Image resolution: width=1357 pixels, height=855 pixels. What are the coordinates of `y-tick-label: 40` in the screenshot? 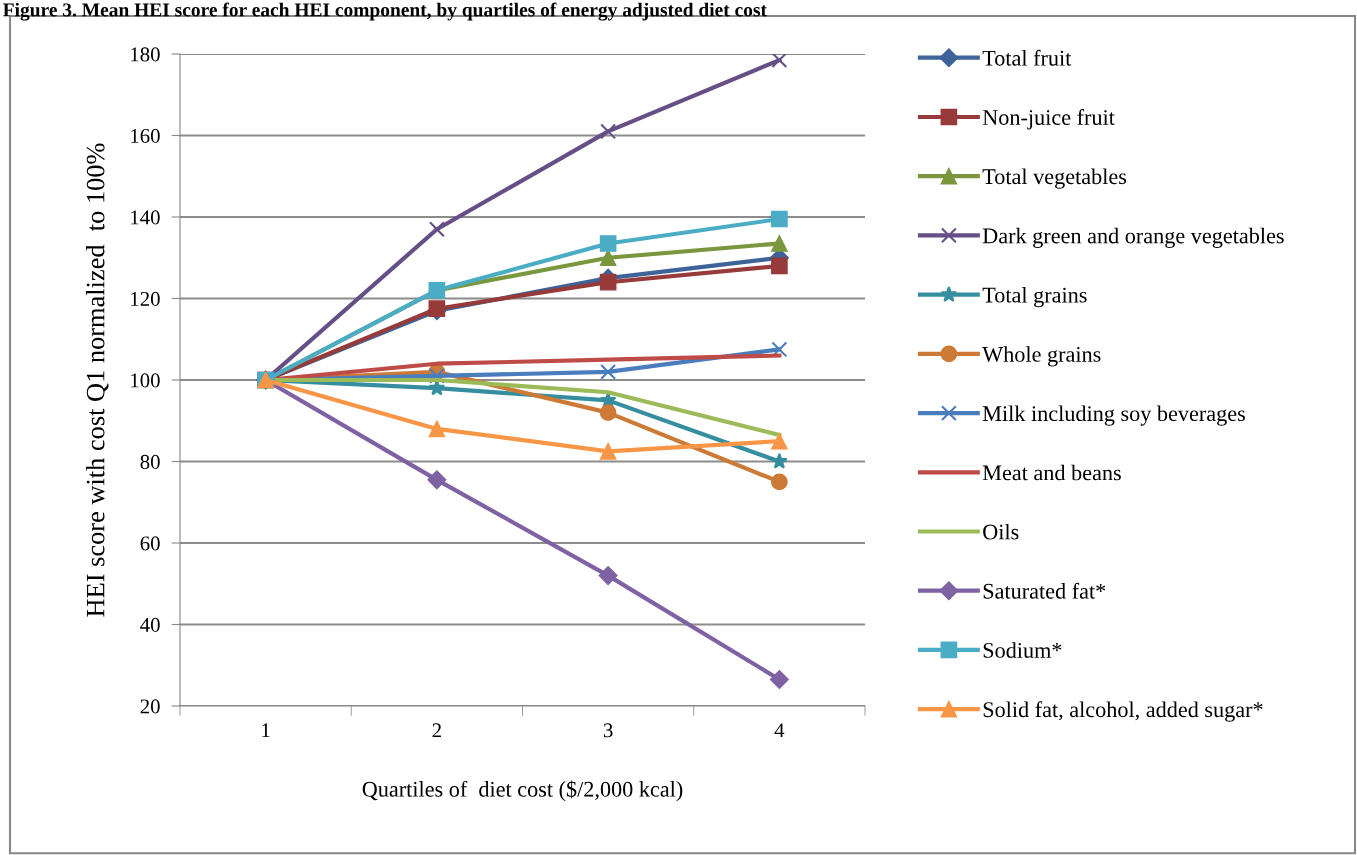 It's located at (150, 624).